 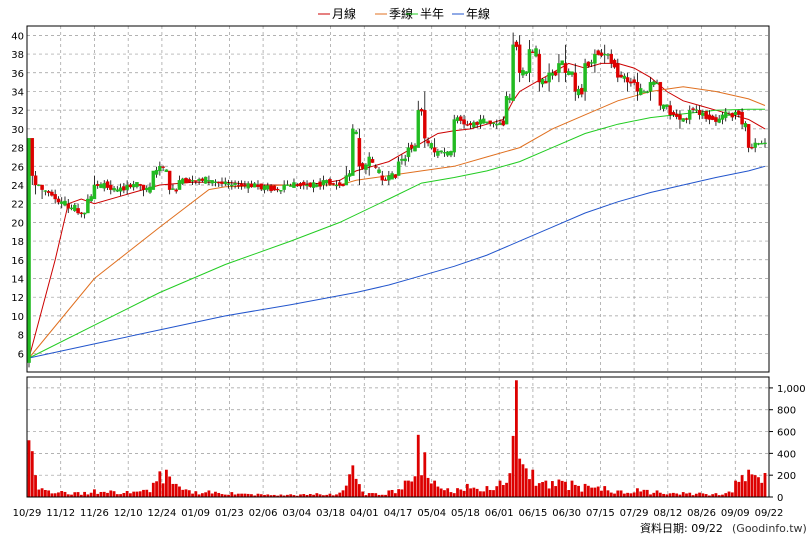 I want to click on date-tick-label: 06/15, so click(x=532, y=513).